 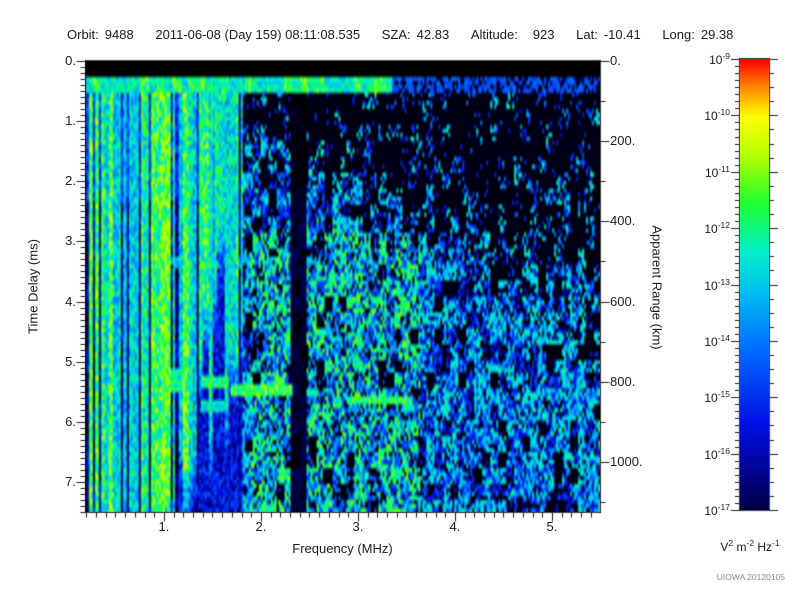 I want to click on long-label: Long:, so click(x=678, y=34).